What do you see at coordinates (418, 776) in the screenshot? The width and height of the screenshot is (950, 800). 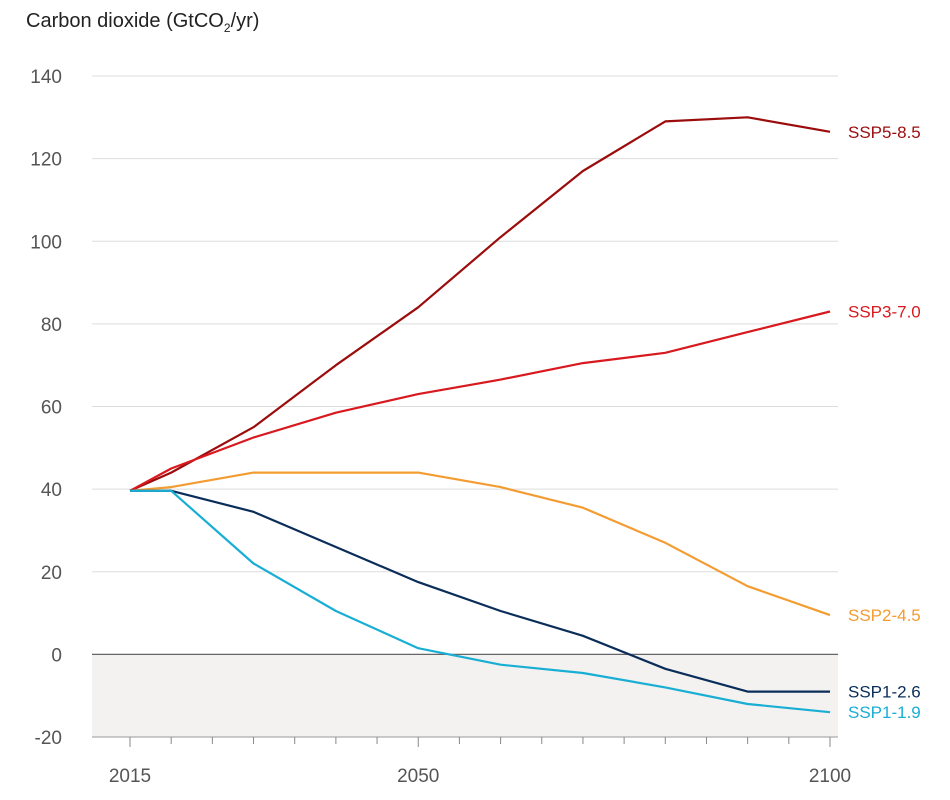 I see `x-tick-label: 2050` at bounding box center [418, 776].